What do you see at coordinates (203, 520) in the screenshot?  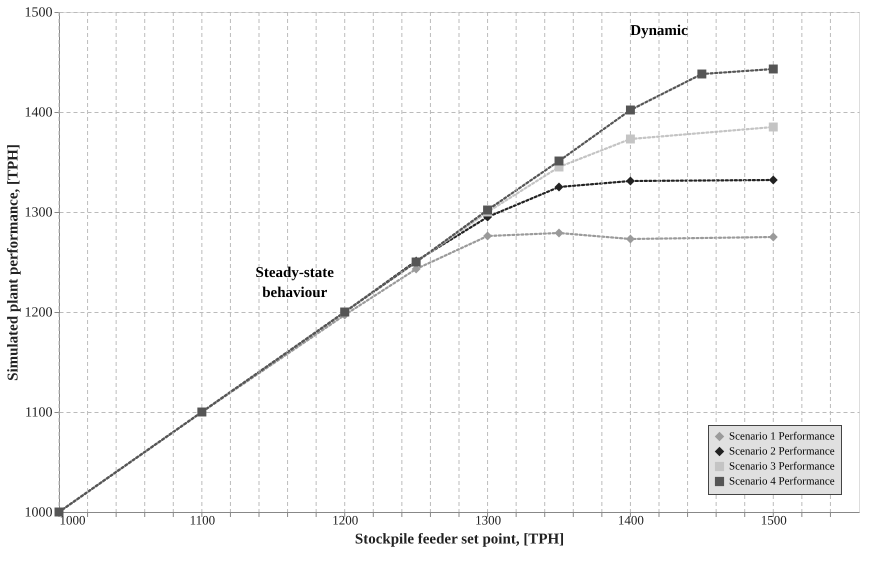 I see `x-tick-label: 1100` at bounding box center [203, 520].